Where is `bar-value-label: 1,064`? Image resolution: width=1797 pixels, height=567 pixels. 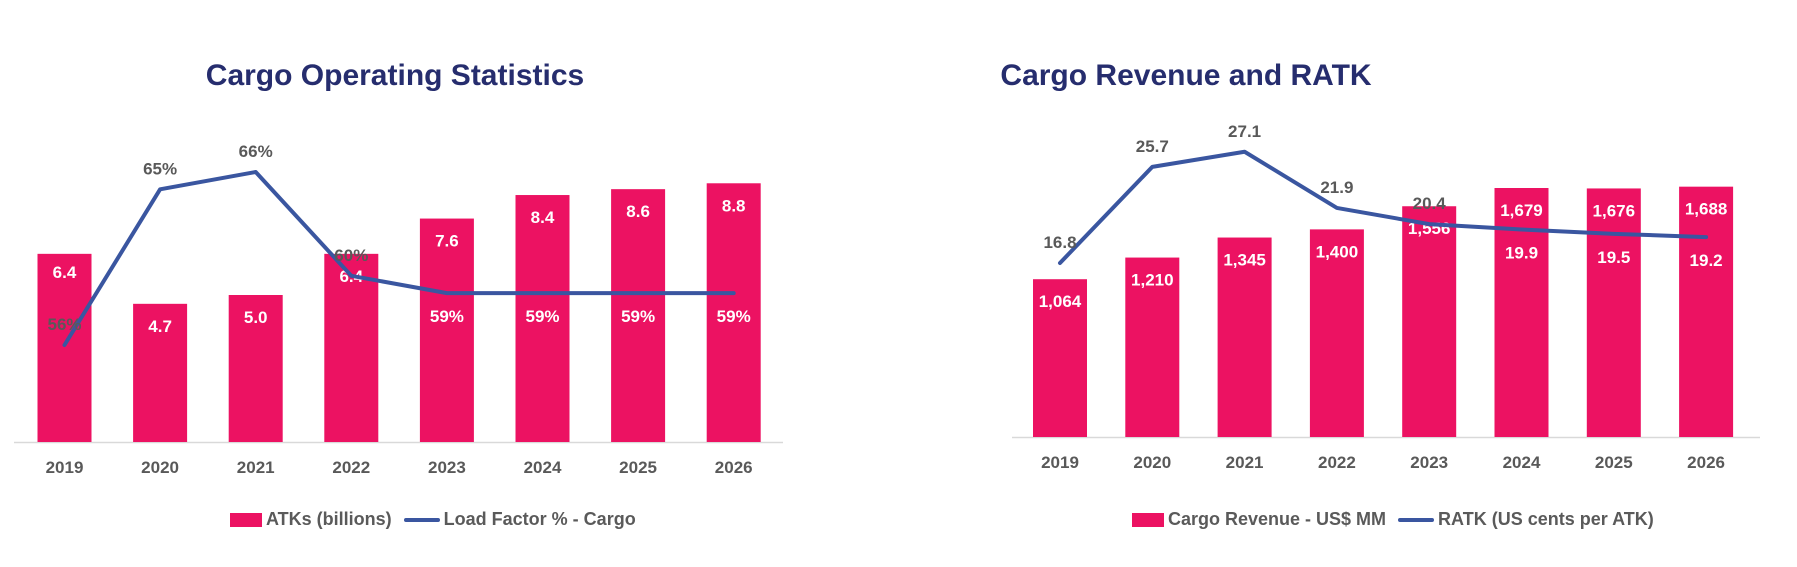 bar-value-label: 1,064 is located at coordinates (1060, 301).